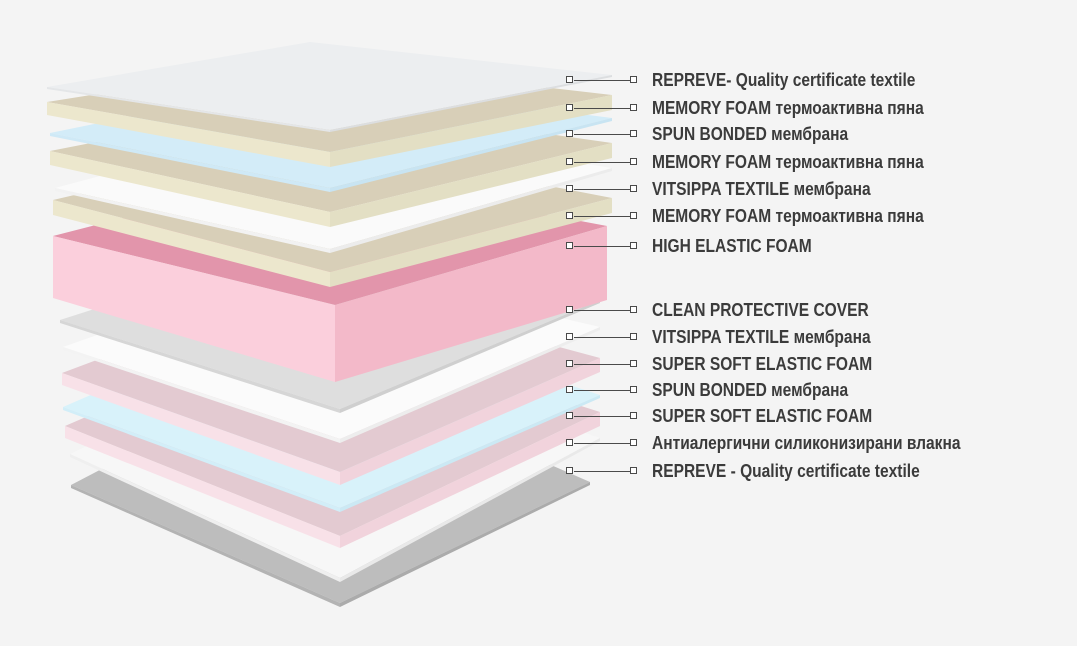 The height and width of the screenshot is (646, 1077). What do you see at coordinates (732, 245) in the screenshot?
I see `layer-label: HIGH ELASTIC FOAM` at bounding box center [732, 245].